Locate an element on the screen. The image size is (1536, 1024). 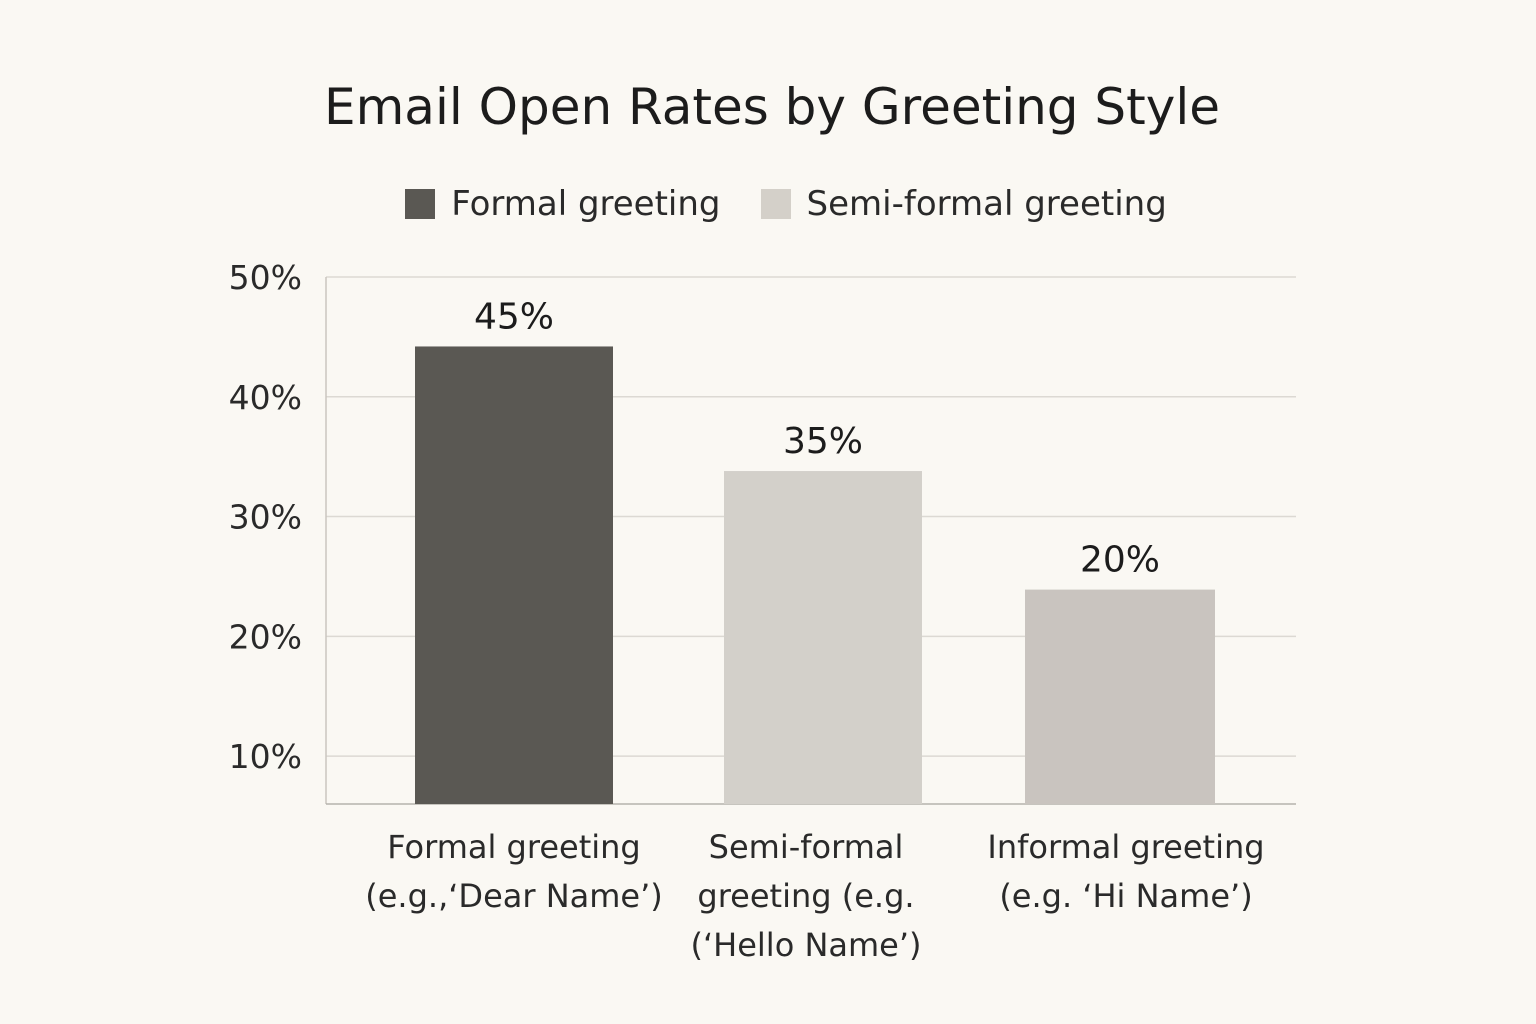
x-tick-label: Formal greeting (e.g.,‘Dear Name’) is located at coordinates (514, 871).